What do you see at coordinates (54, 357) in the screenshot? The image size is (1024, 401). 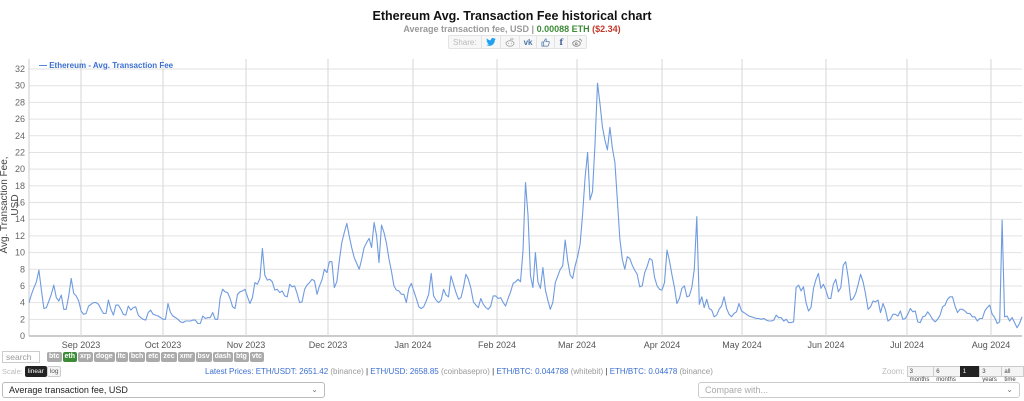 I see `coin-tag-btc: btc` at bounding box center [54, 357].